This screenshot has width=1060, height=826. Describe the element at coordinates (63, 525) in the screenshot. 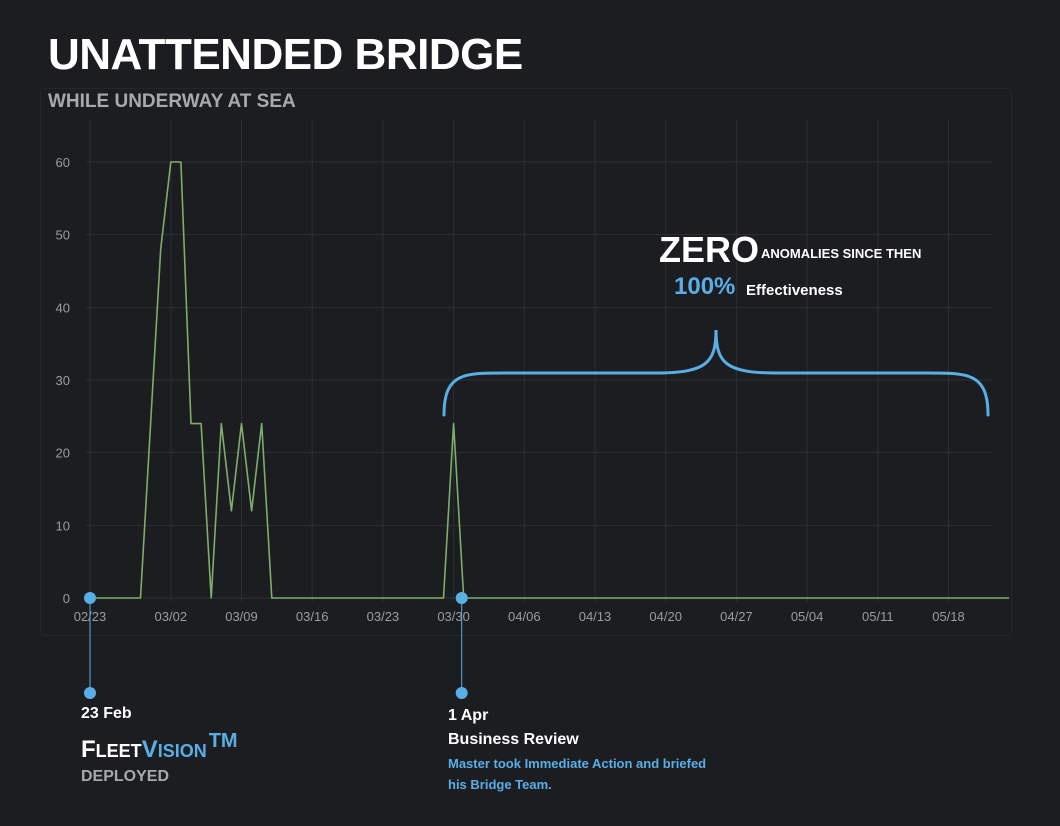

I see `y-tick-label: 10` at that location.